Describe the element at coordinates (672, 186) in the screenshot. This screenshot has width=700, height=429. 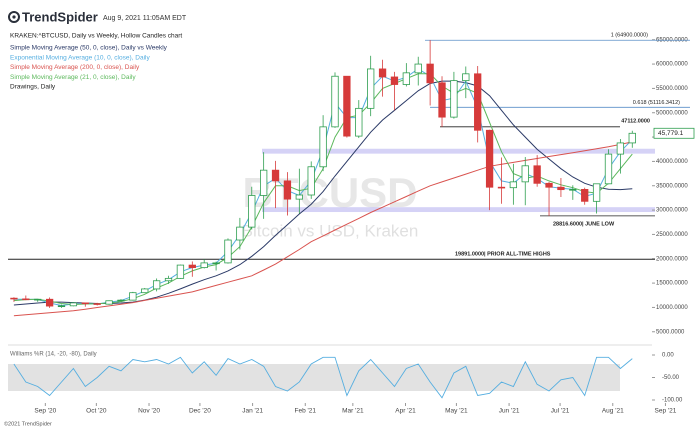
I see `y-tick-label: 35000.0000` at that location.